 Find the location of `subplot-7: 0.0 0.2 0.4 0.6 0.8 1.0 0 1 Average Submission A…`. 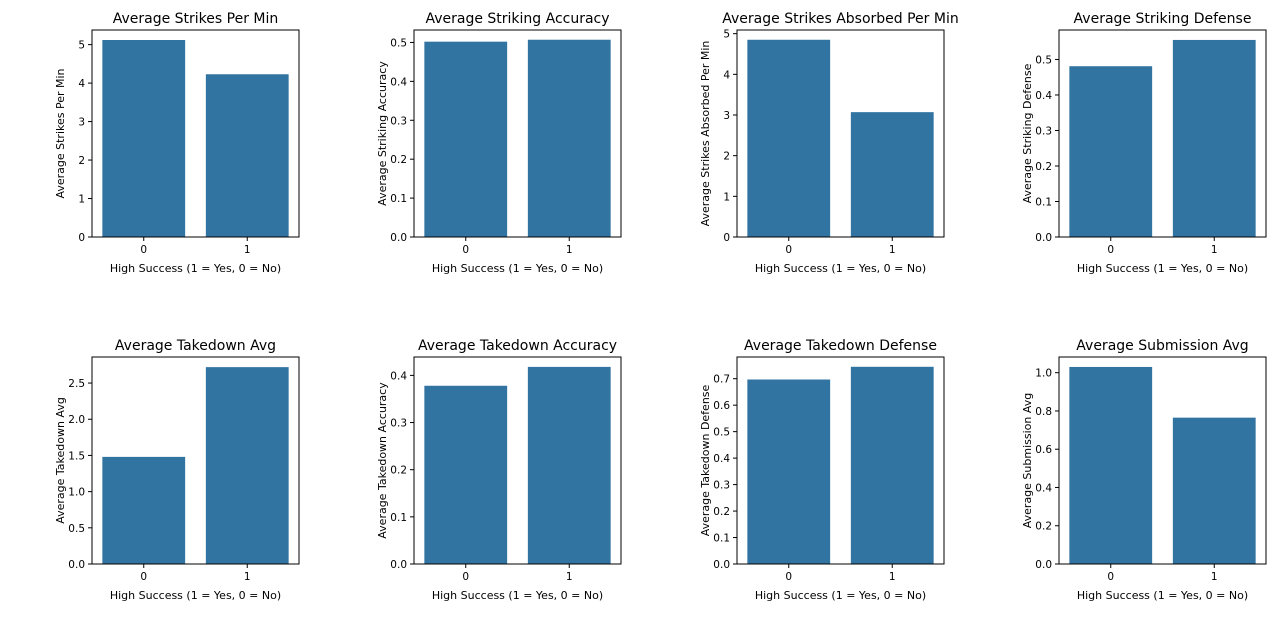

subplot-7: 0.0 0.2 0.4 0.6 0.8 1.0 0 1 Average Submission A… is located at coordinates (1144, 470).